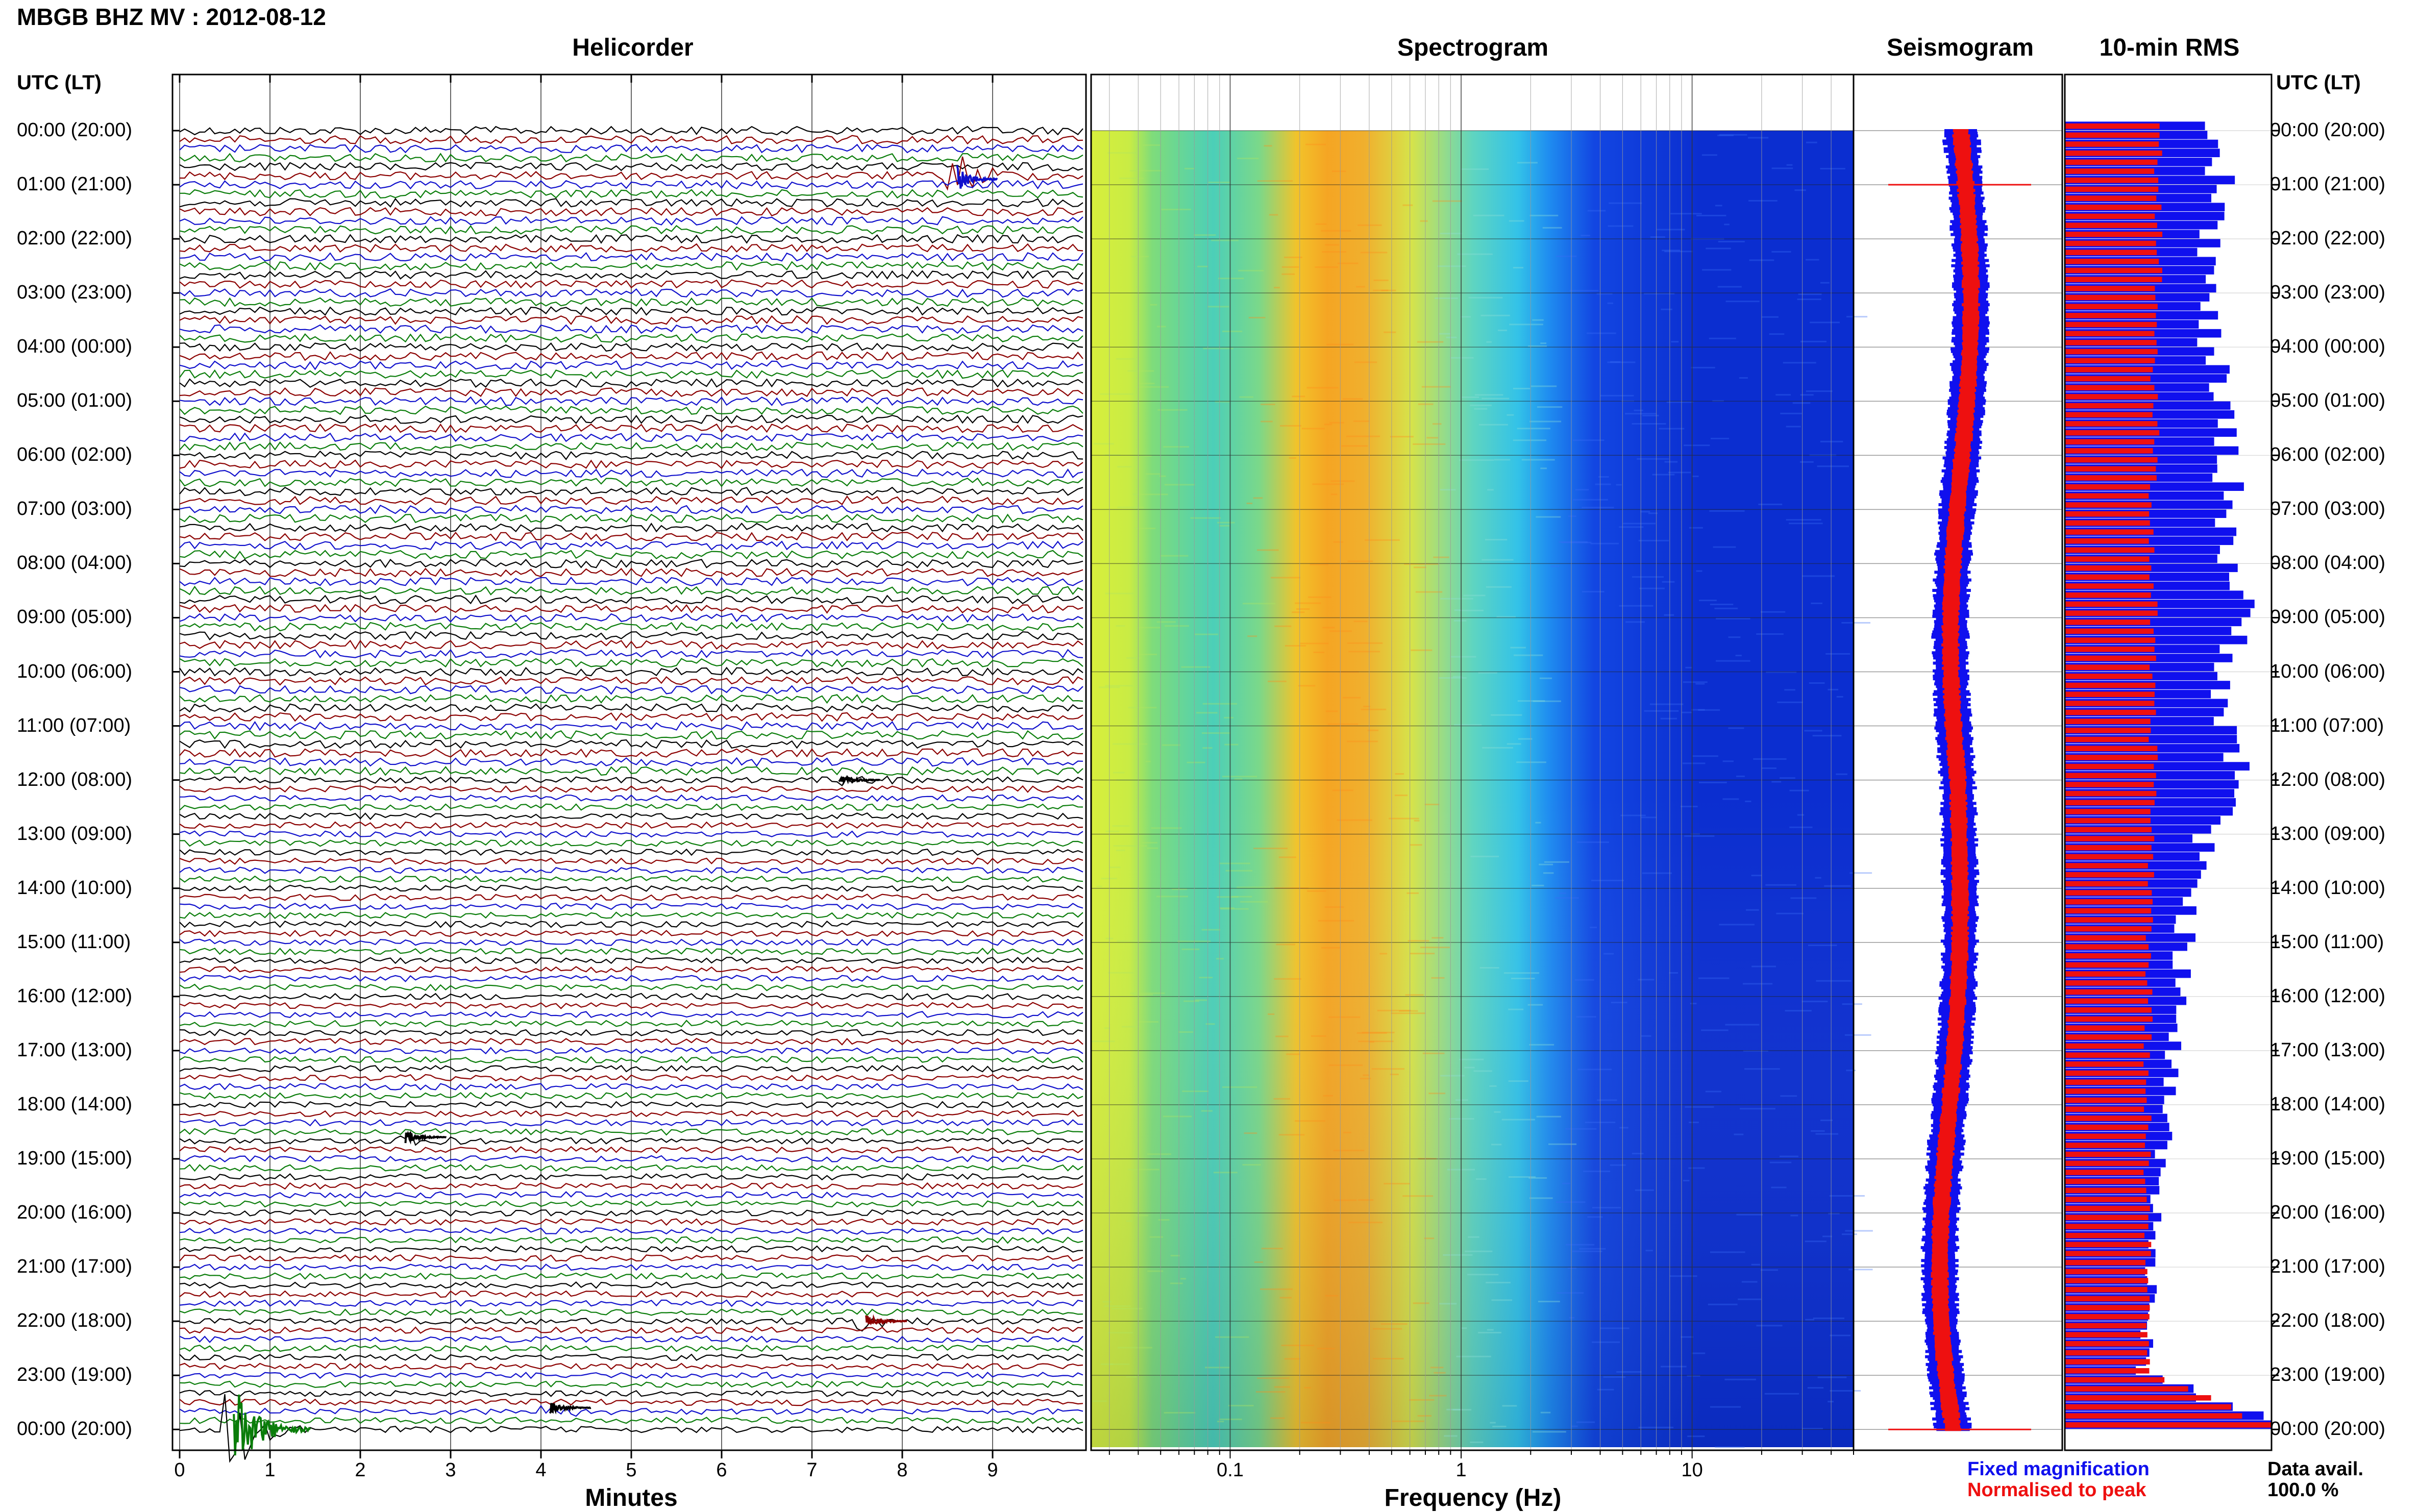 The width and height of the screenshot is (2419, 1512). What do you see at coordinates (75, 401) in the screenshot?
I see `time-label-left: 05:00 (01:00)` at bounding box center [75, 401].